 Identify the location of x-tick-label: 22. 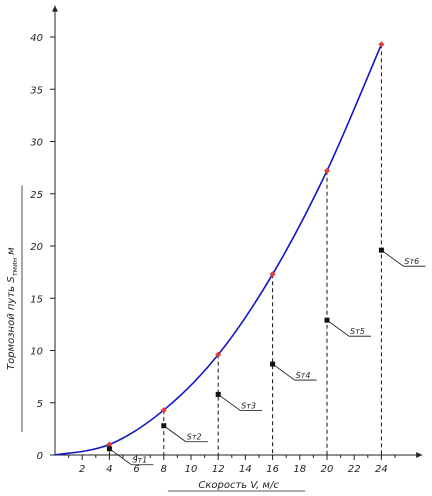
(354, 469).